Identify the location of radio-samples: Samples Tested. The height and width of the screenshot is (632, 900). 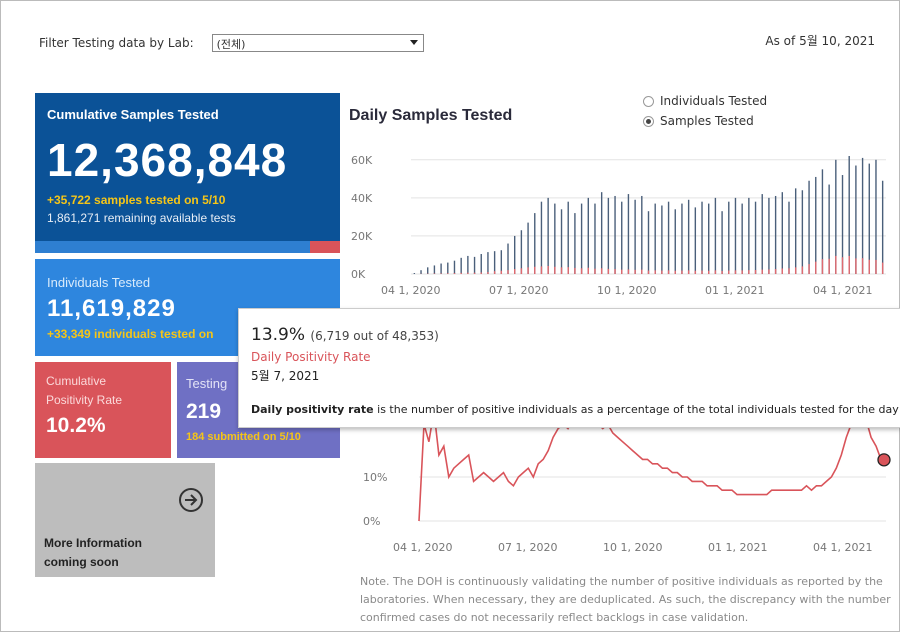
(705, 121).